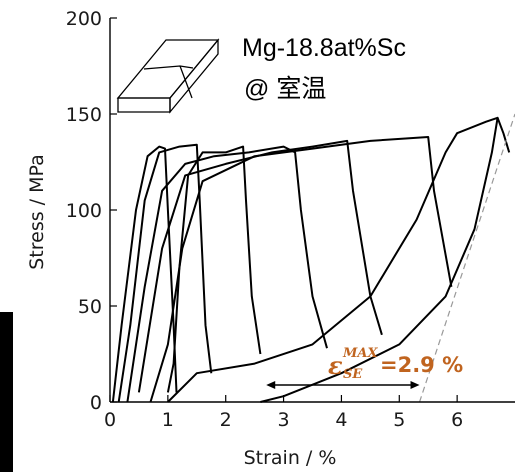 The image size is (515, 472). Describe the element at coordinates (90, 307) in the screenshot. I see `y-tick-label-50: 50` at that location.